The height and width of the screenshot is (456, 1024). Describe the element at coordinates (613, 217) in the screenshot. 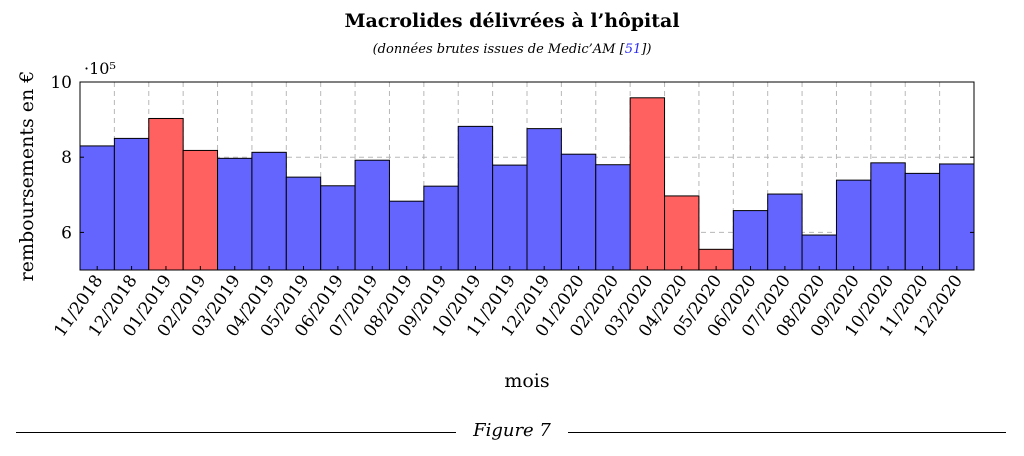

I see `bar-02-2020` at that location.